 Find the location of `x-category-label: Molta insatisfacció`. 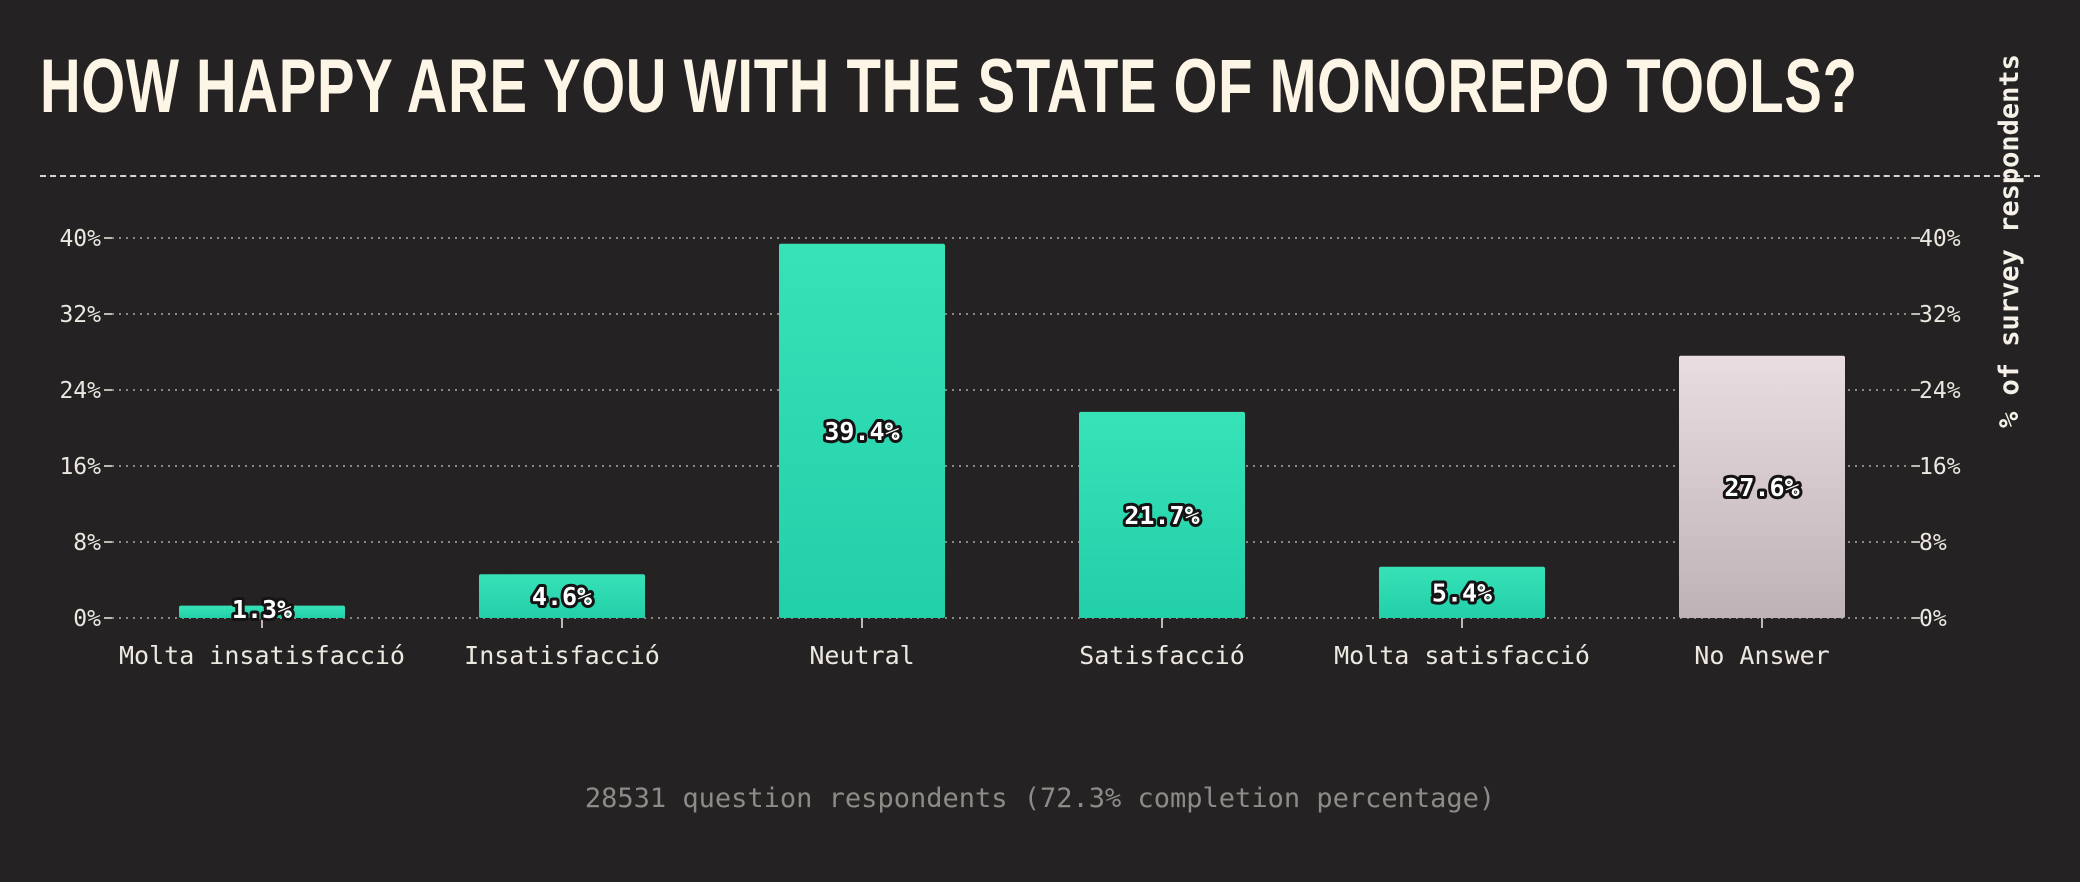

x-category-label: Molta insatisfacció is located at coordinates (262, 655).